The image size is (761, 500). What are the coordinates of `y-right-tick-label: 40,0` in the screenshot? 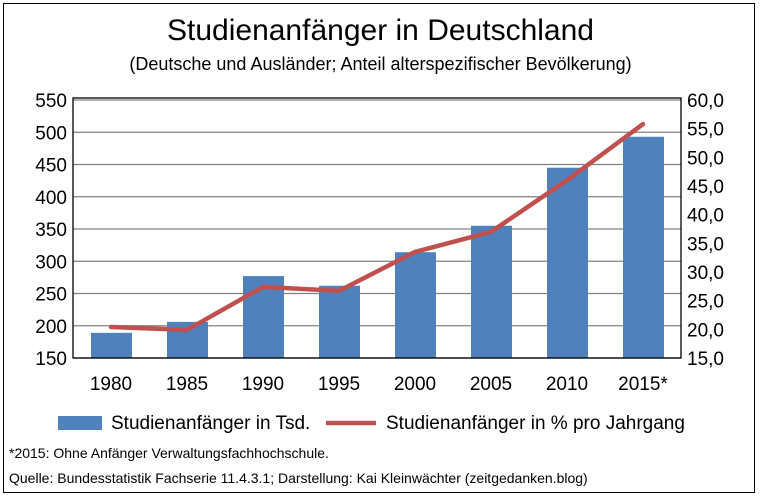 It's located at (705, 216).